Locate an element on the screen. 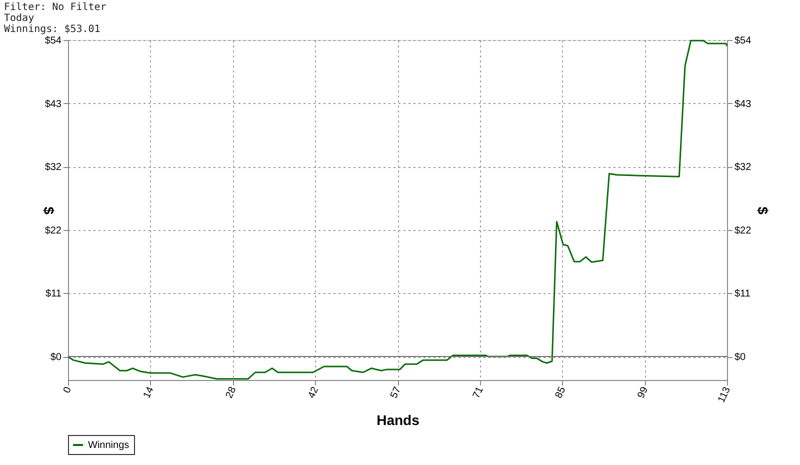 The image size is (800, 465). y-tick-label: $43 is located at coordinates (53, 104).